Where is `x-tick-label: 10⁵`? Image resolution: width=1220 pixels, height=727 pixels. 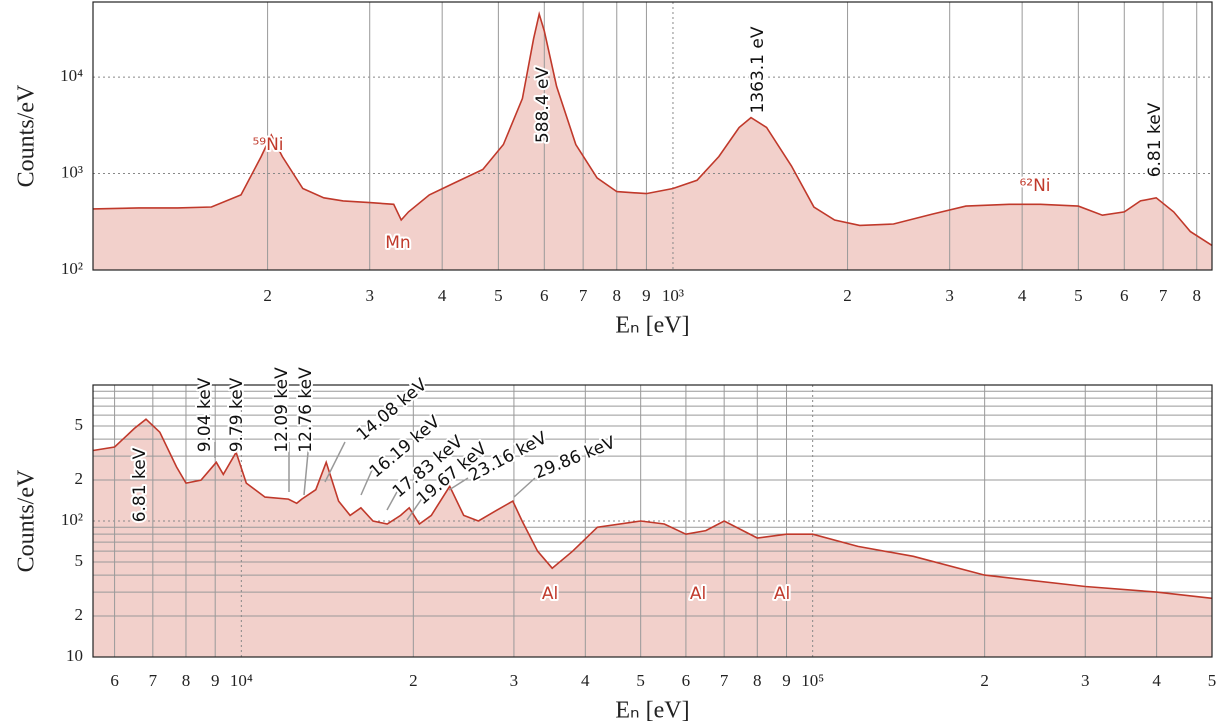 x-tick-label: 10⁵ is located at coordinates (812, 680).